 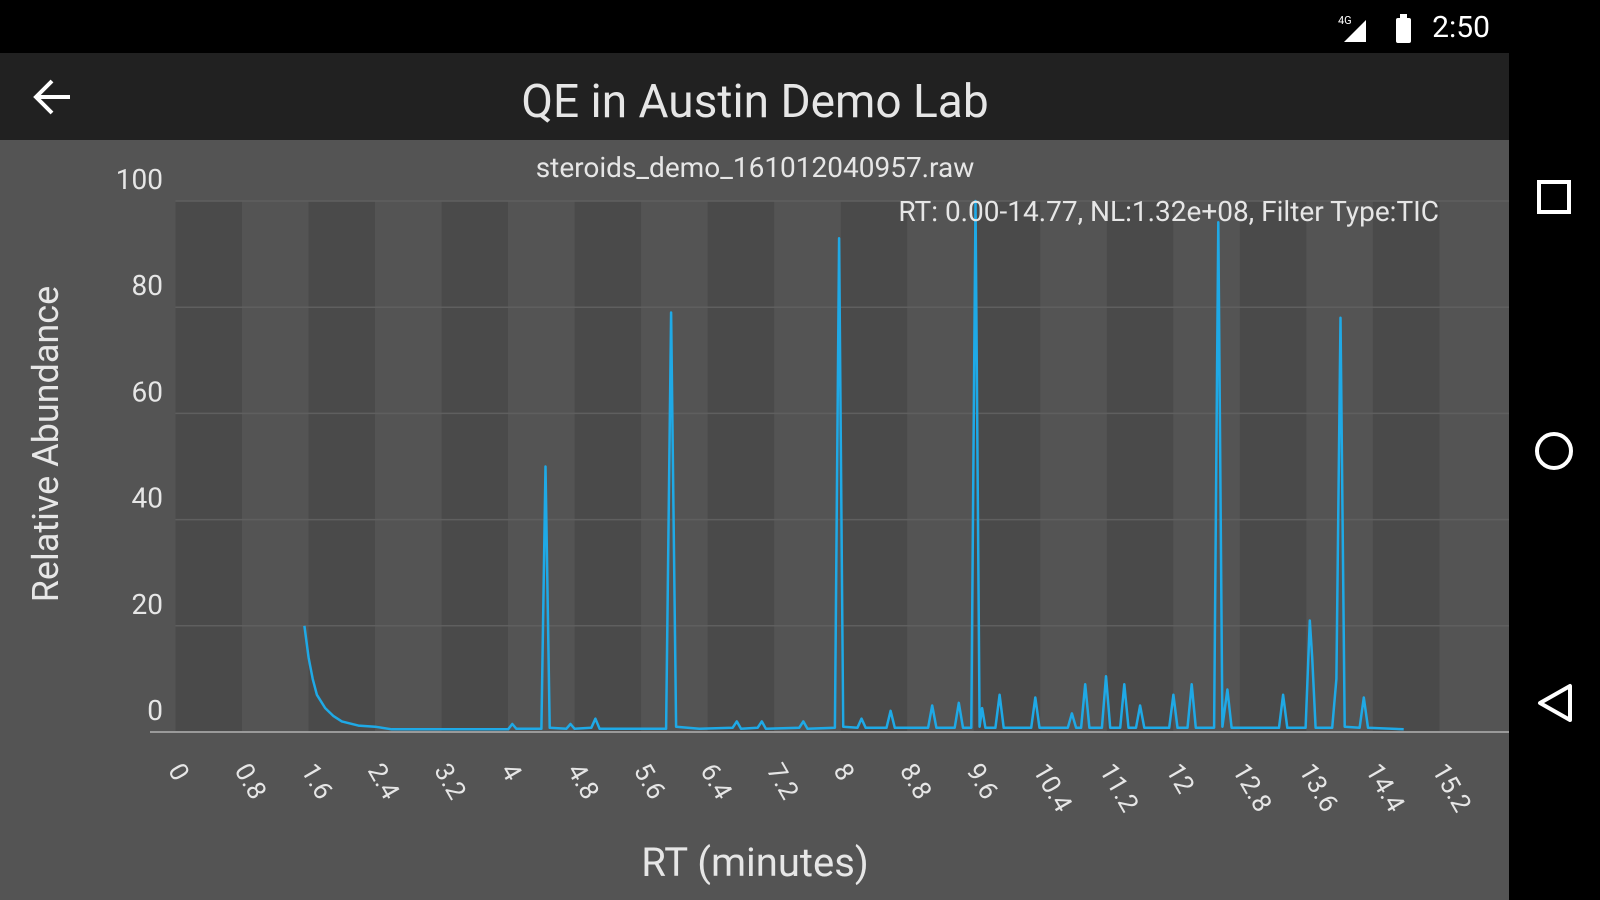 I want to click on status-icons: 4G, so click(x=1374, y=28).